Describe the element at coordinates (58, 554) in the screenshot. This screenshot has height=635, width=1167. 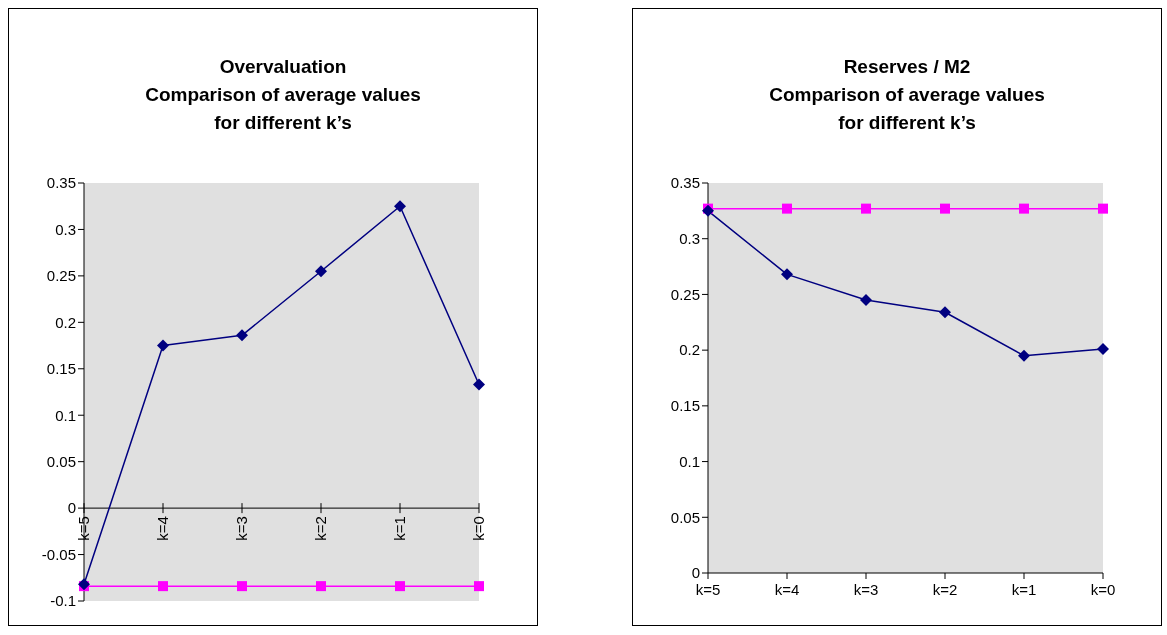
I see `y-tick-label: -0.05` at that location.